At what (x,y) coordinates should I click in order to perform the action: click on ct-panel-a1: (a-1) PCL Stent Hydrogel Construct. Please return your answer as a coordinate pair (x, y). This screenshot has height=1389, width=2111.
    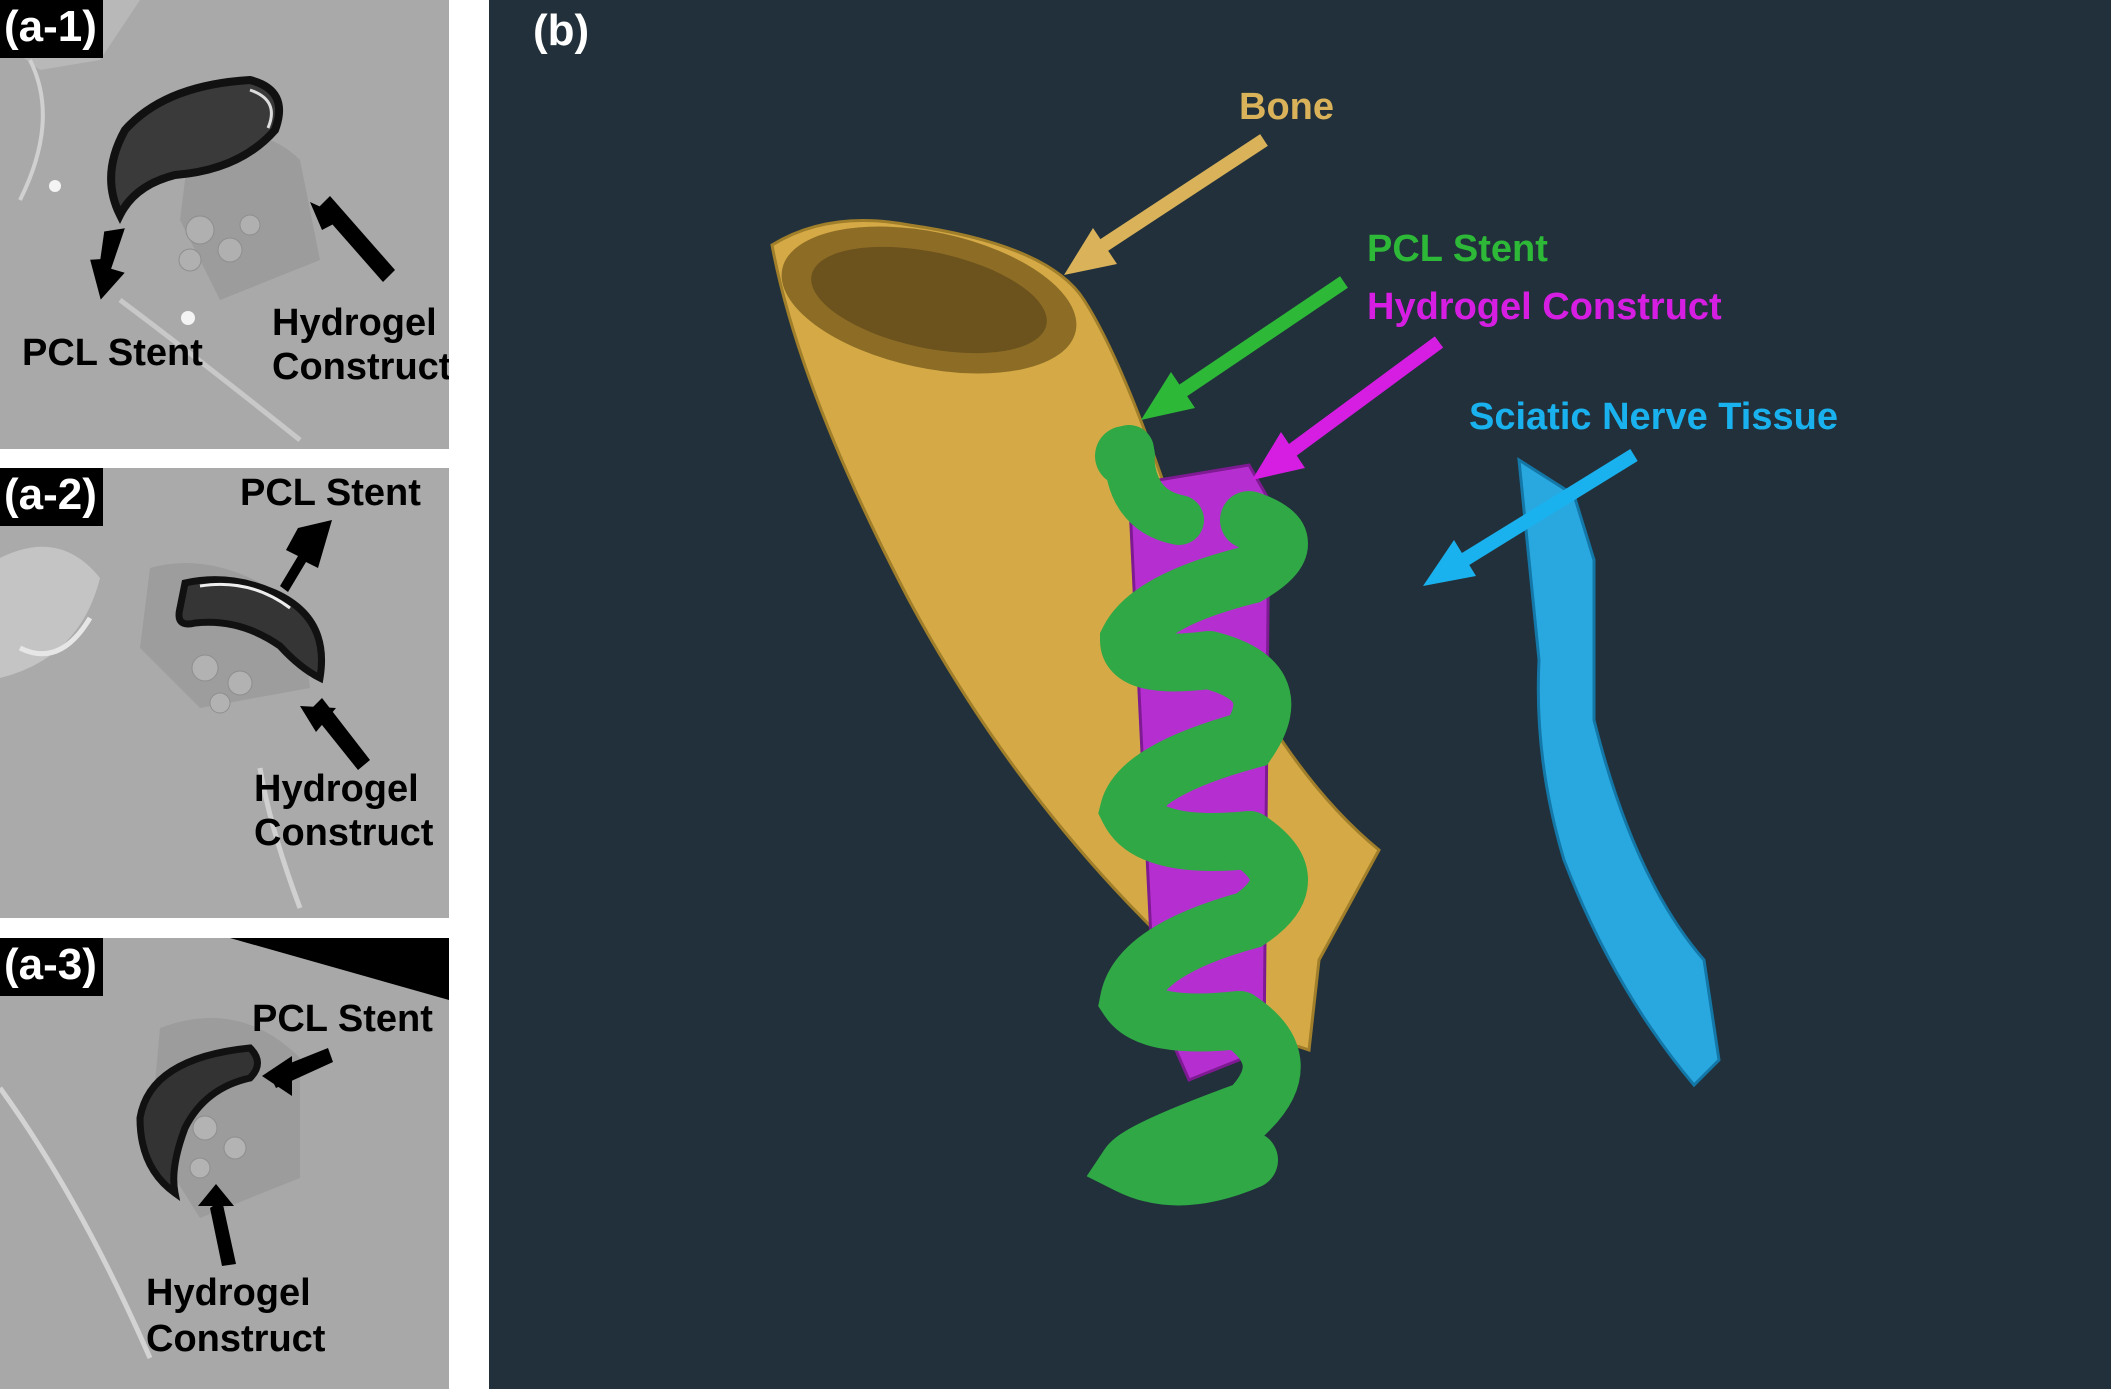
    Looking at the image, I should click on (224, 224).